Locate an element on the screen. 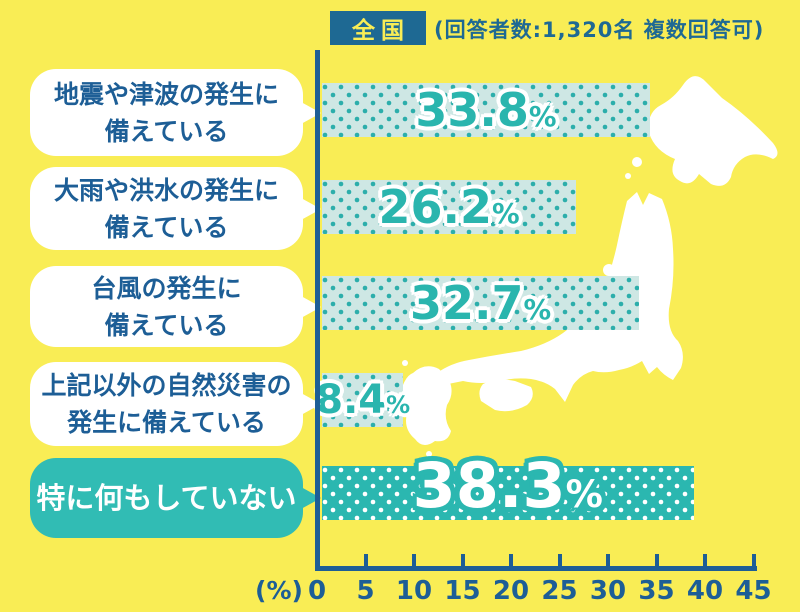 Image resolution: width=800 pixels, height=612 pixels. category-label-line: 発生に備えている is located at coordinates (166, 422).